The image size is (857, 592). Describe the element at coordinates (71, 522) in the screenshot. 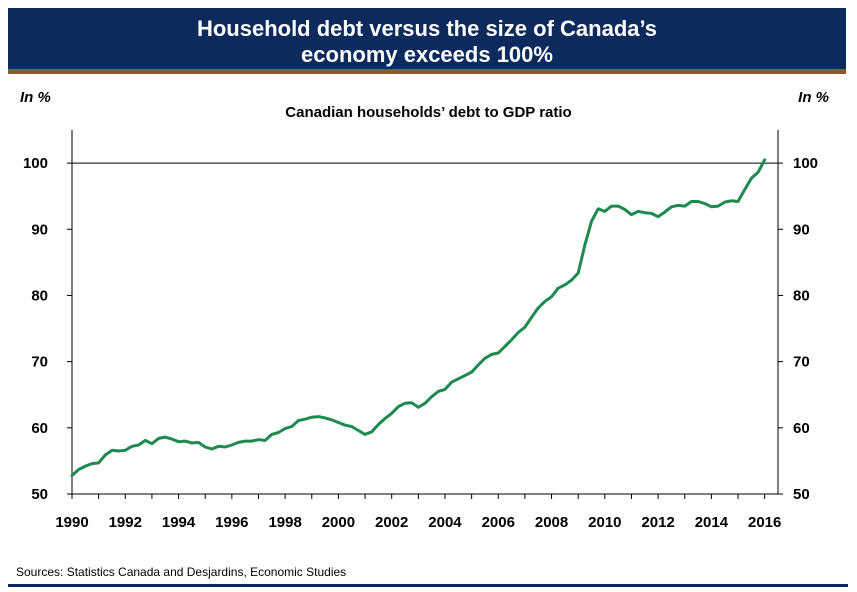

I see `x-tick-label: 1990` at that location.